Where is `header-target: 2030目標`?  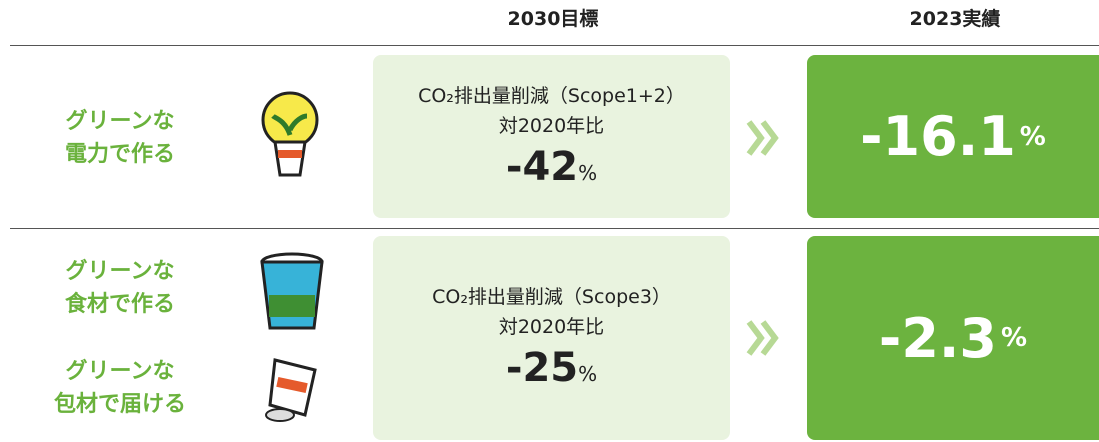 header-target: 2030目標 is located at coordinates (553, 19).